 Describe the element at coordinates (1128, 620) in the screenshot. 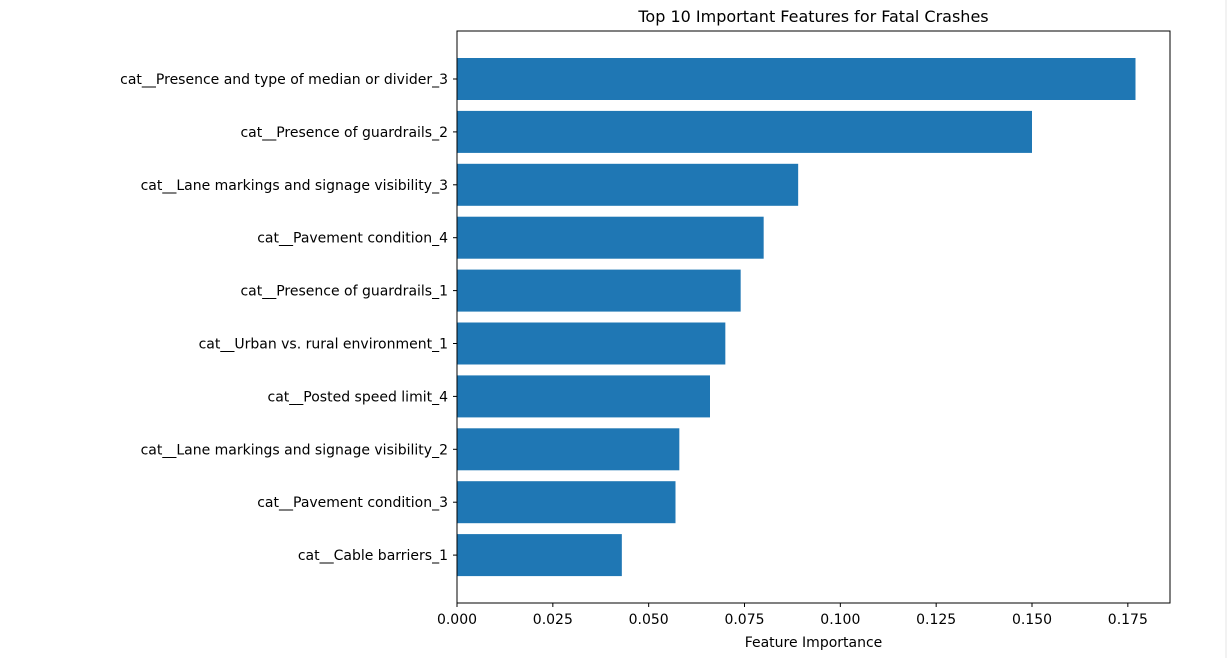

I see `x-tick-label: 0.175` at that location.